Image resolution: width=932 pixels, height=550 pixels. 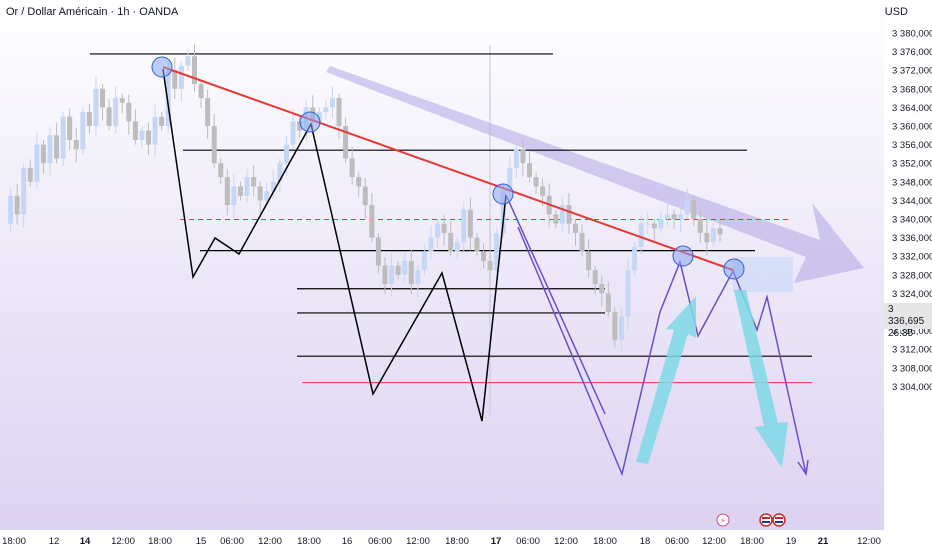 I want to click on time-tick-label: 15, so click(x=201, y=541).